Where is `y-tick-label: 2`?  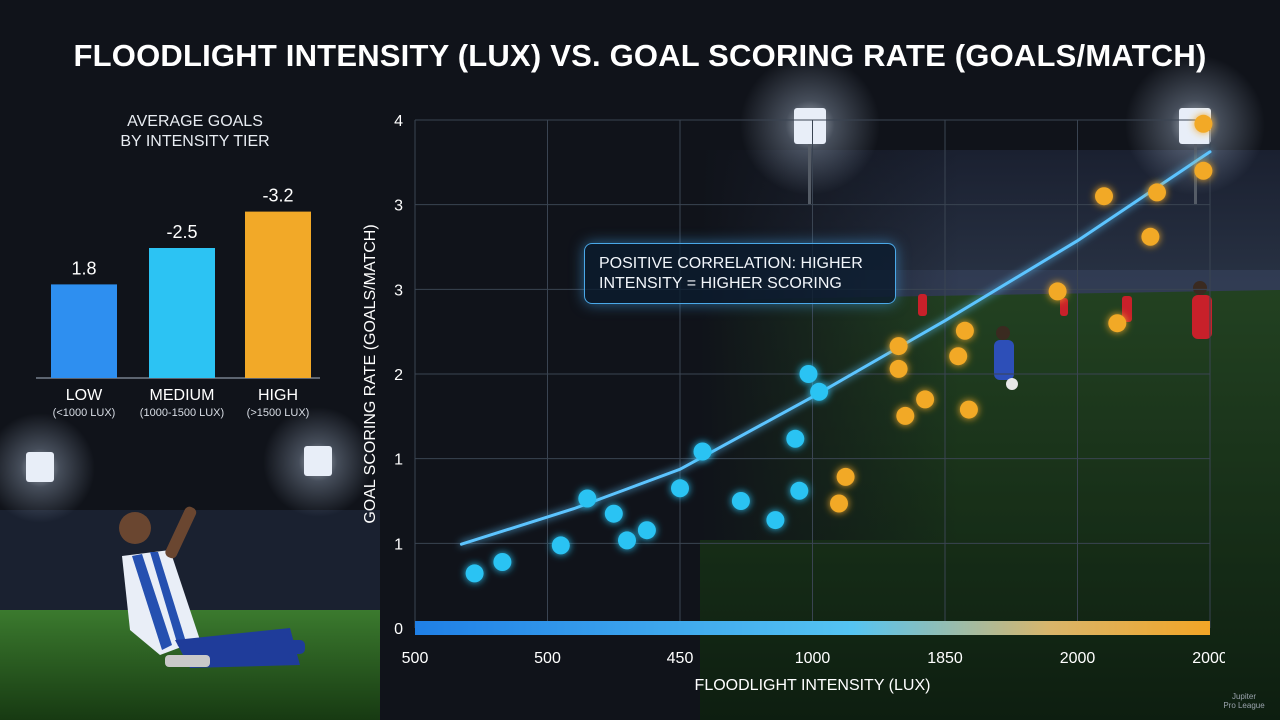
y-tick-label: 2 is located at coordinates (398, 375).